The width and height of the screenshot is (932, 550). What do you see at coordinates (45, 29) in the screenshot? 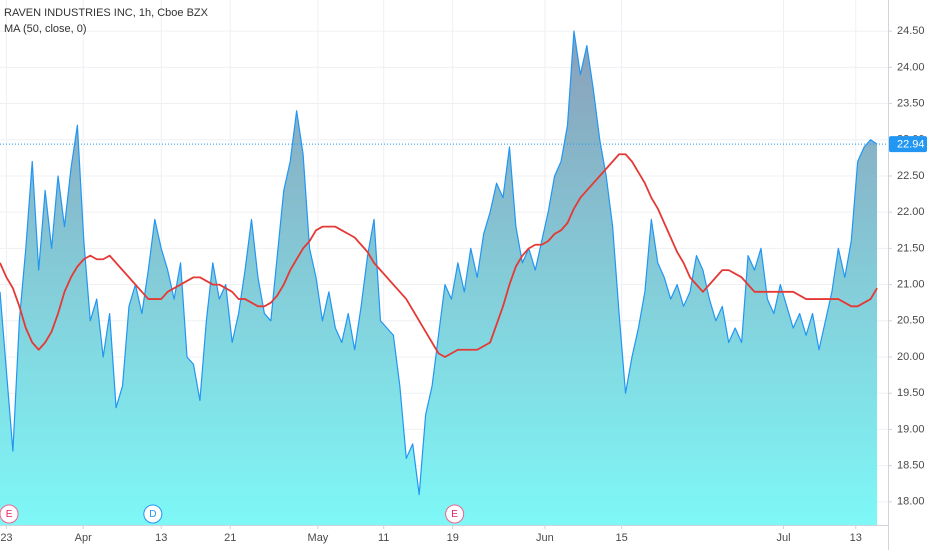
I see `legend-entry: MA (50, close, 0)` at bounding box center [45, 29].